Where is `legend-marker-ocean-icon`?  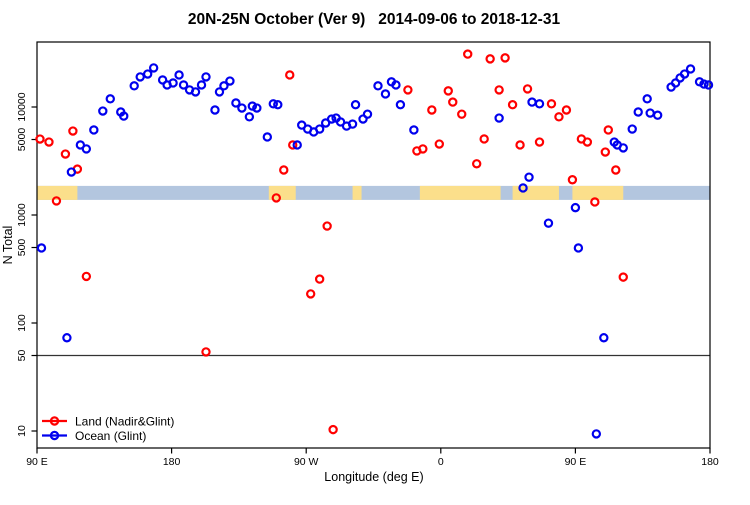
legend-marker-ocean-icon is located at coordinates (54, 435).